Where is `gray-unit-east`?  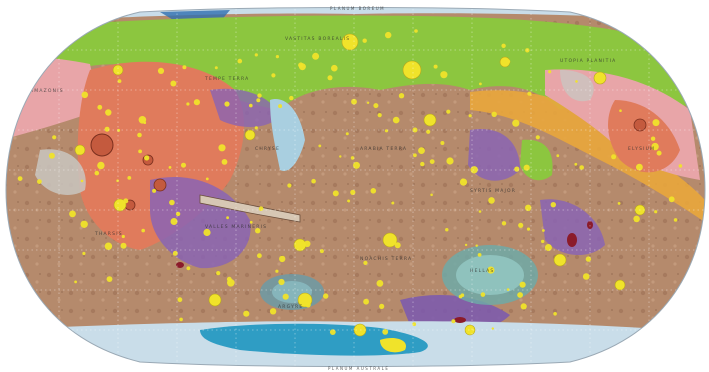 gray-unit-east is located at coordinates (577, 86).